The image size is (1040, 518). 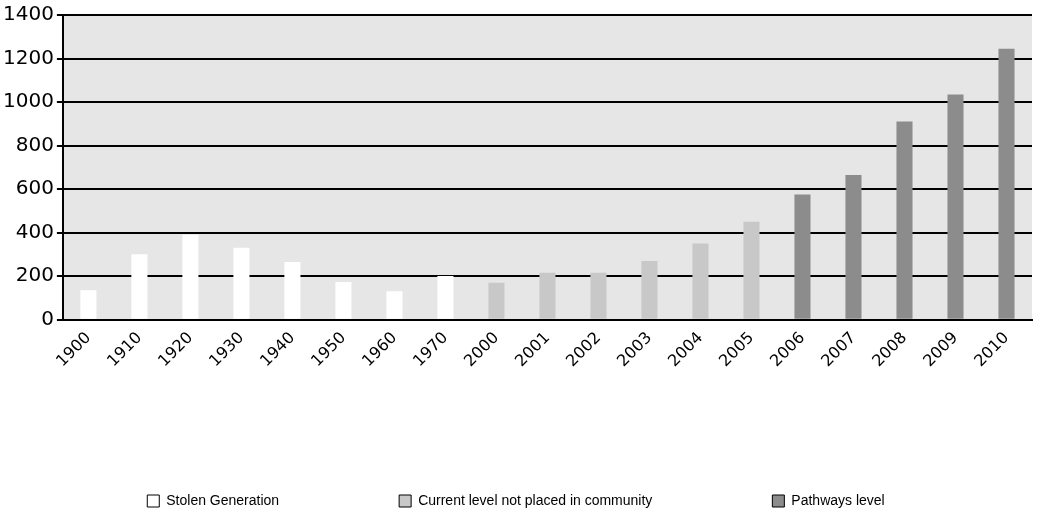 I want to click on legend-label: Stolen Generation, so click(x=223, y=499).